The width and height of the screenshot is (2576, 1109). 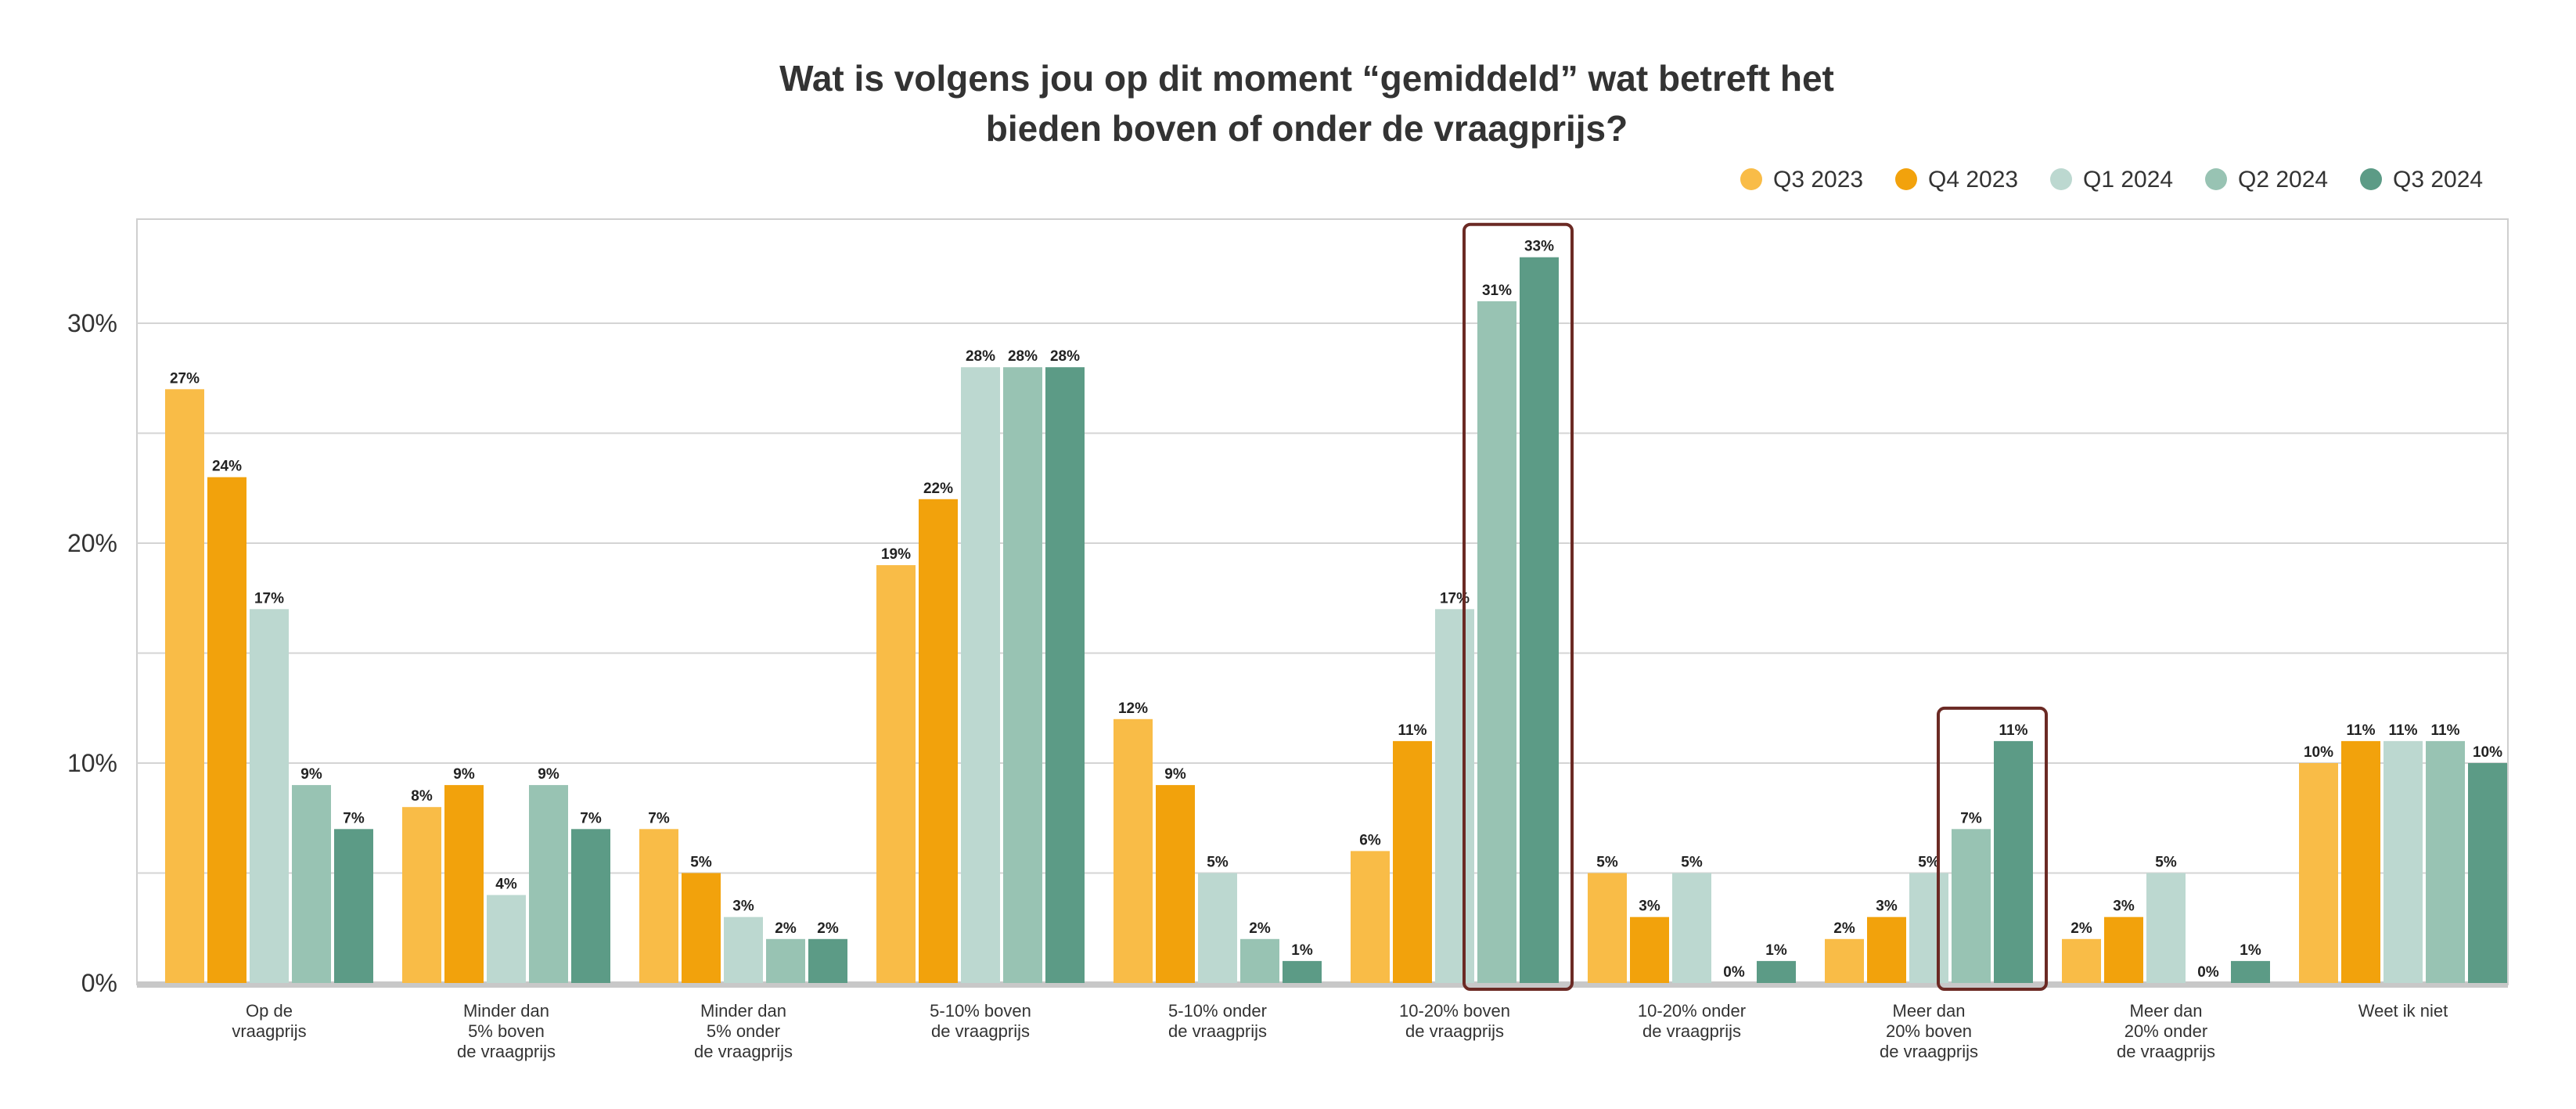 I want to click on x-tick-label: Weet ik niet, so click(x=2403, y=1011).